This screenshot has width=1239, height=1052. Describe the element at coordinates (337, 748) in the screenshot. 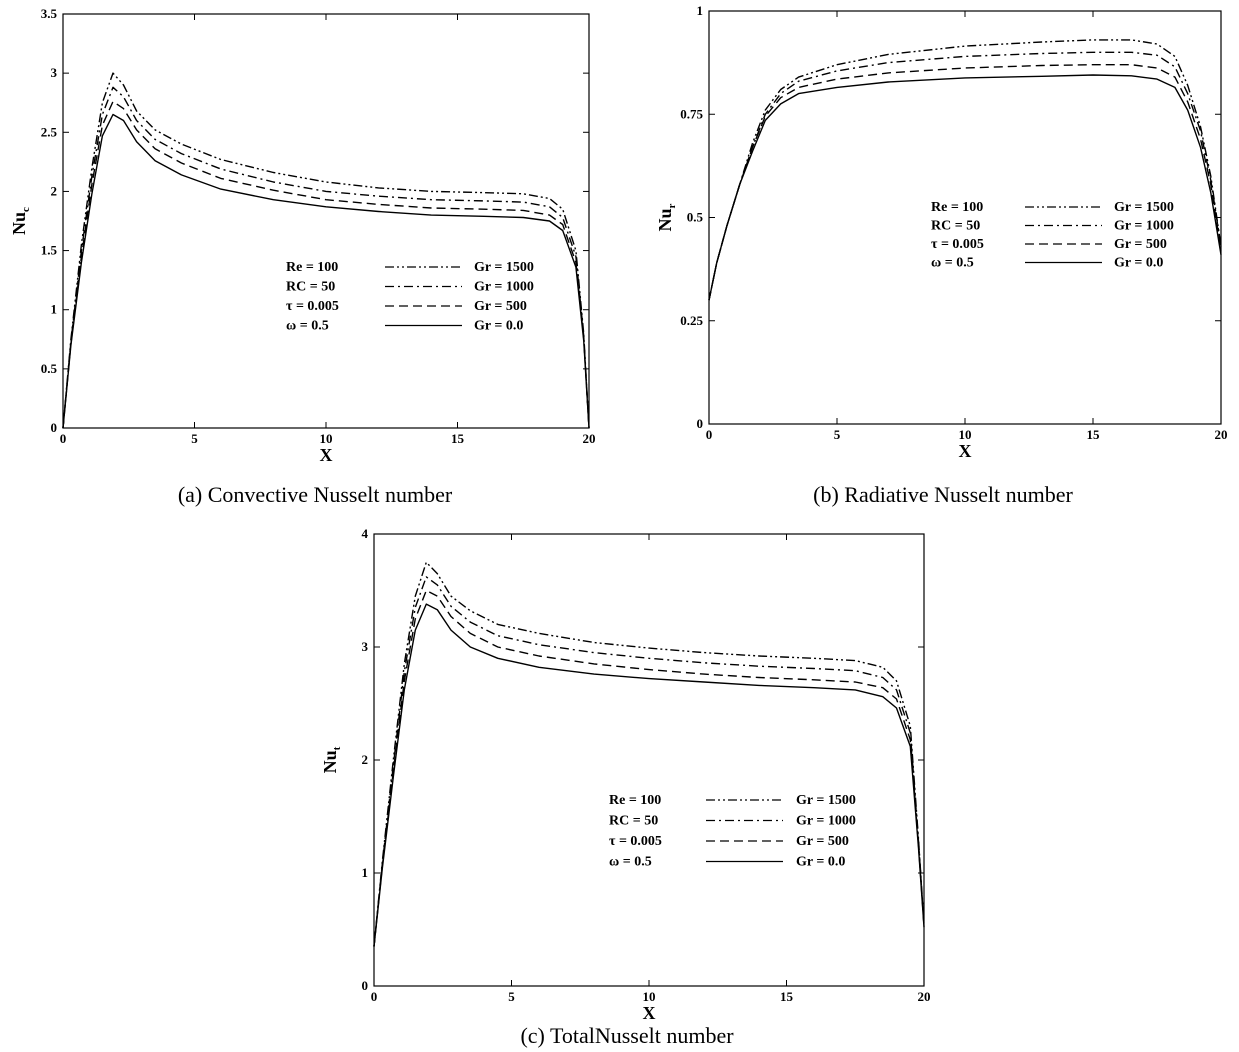

I see `y-axis-title-sub: t` at that location.